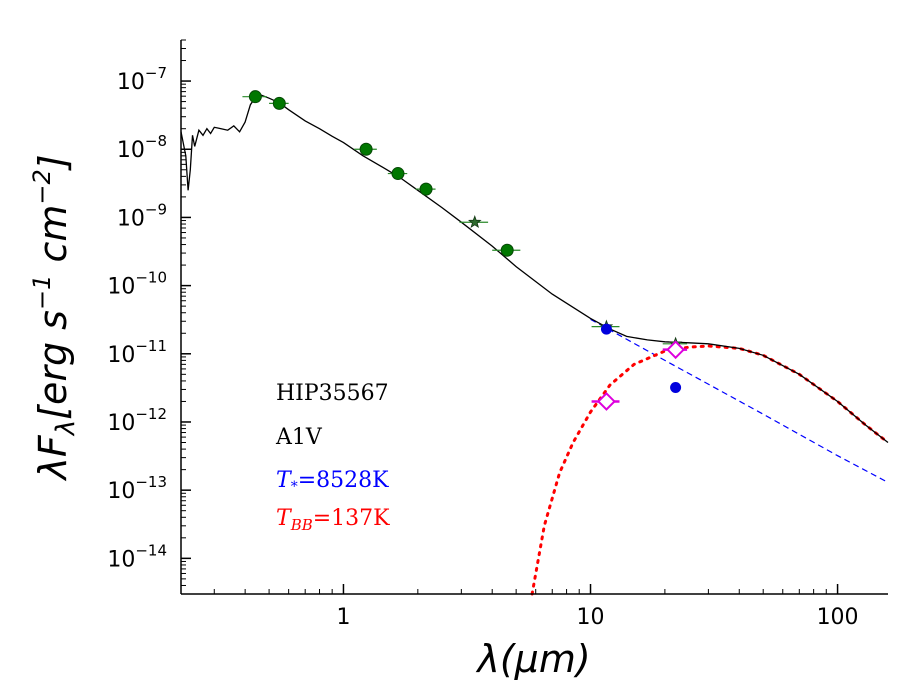 This screenshot has height=687, width=918. I want to click on annotations: HIP35567 A1V T*=8528K TBB=137K, so click(332, 457).